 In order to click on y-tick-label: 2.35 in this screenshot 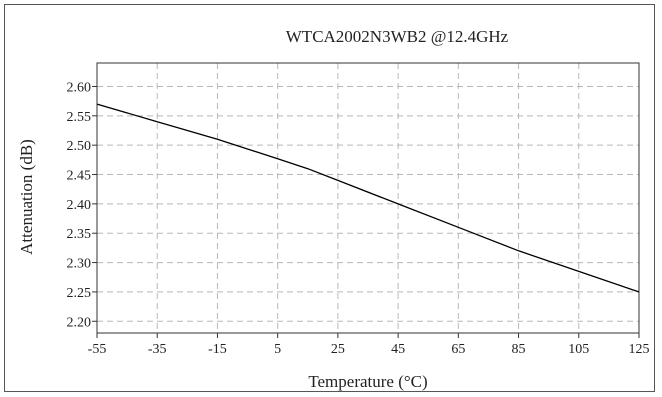, I will do `click(79, 234)`.